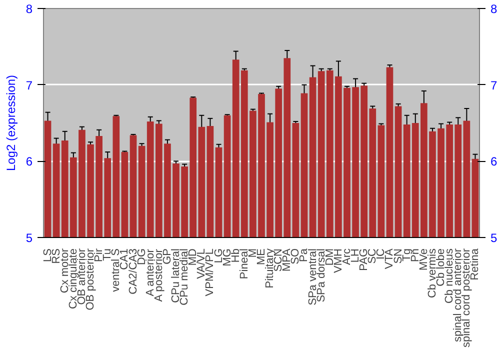 The image size is (500, 350). Describe the element at coordinates (494, 9) in the screenshot. I see `y2-tick-label: 8` at that location.